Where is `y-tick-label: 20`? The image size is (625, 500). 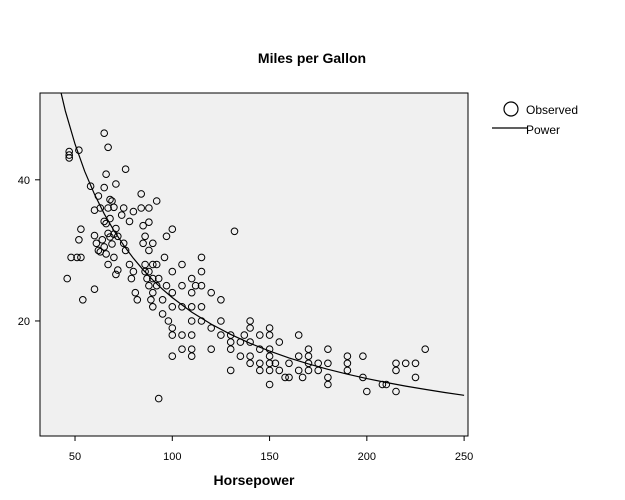 y-tick-label: 20 is located at coordinates (24, 322).